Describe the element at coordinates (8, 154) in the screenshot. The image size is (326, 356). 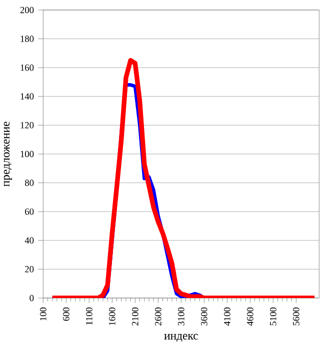
I see `y-axis-title: предложение` at that location.